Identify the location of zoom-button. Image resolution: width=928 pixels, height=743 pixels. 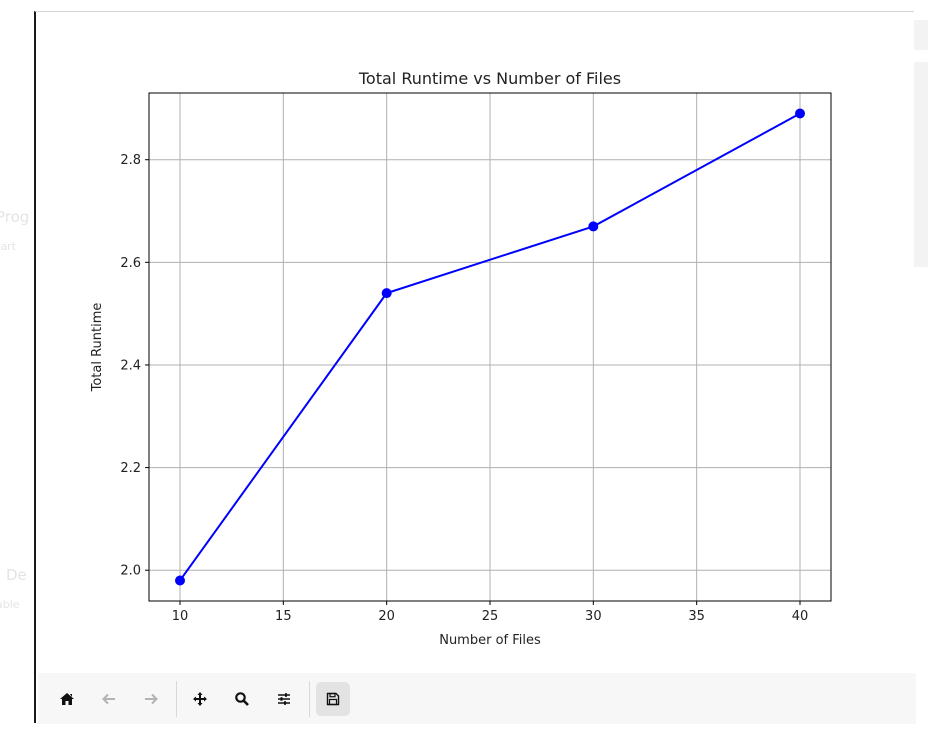
(242, 699).